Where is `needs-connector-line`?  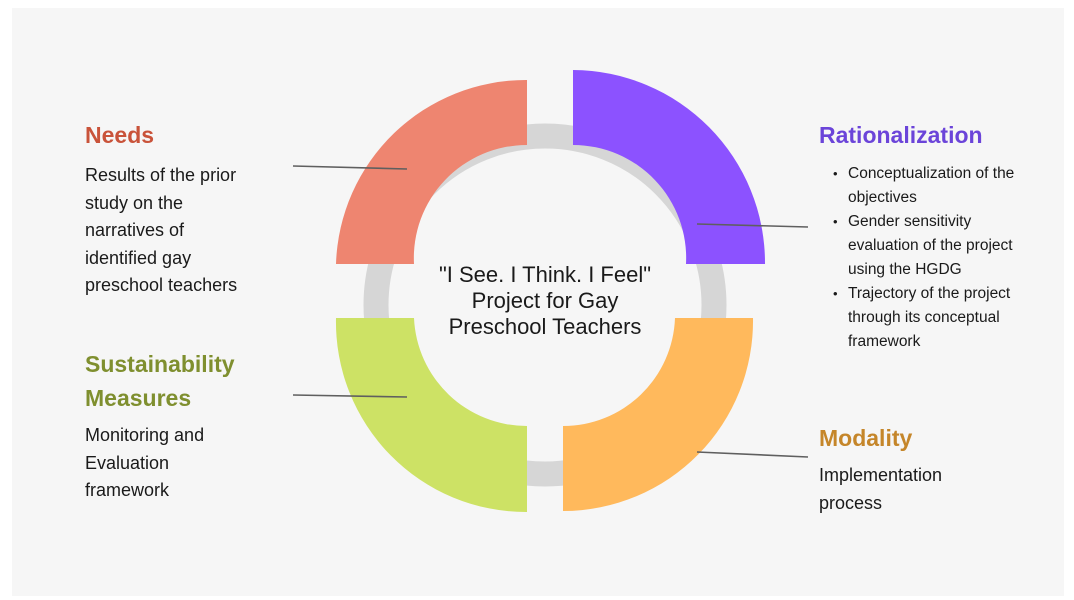 needs-connector-line is located at coordinates (350, 167).